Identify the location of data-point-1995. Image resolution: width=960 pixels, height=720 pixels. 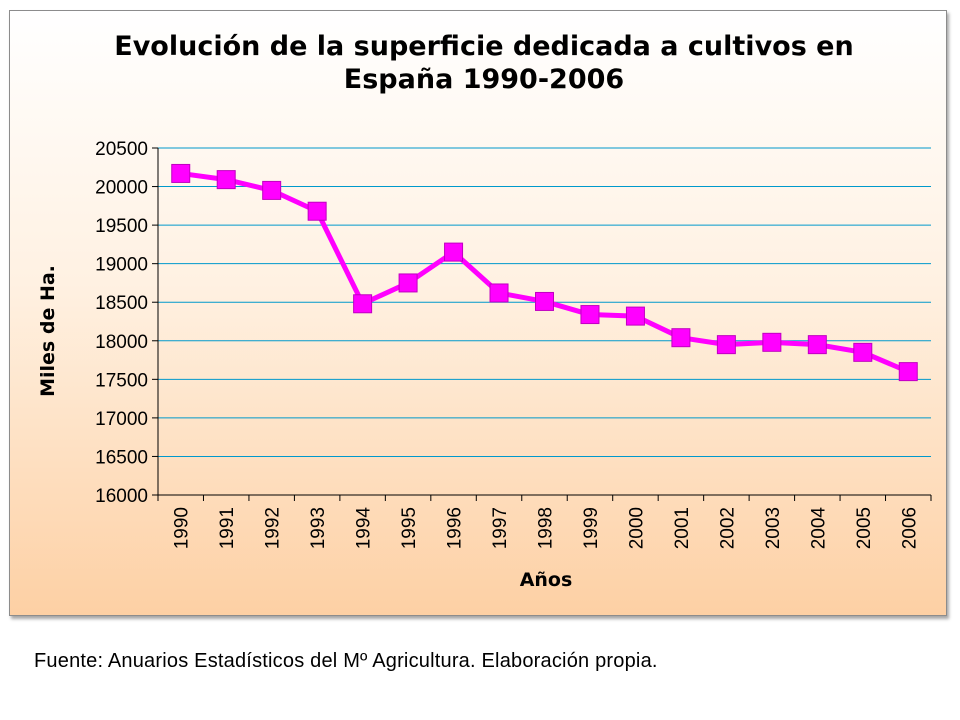
(408, 283).